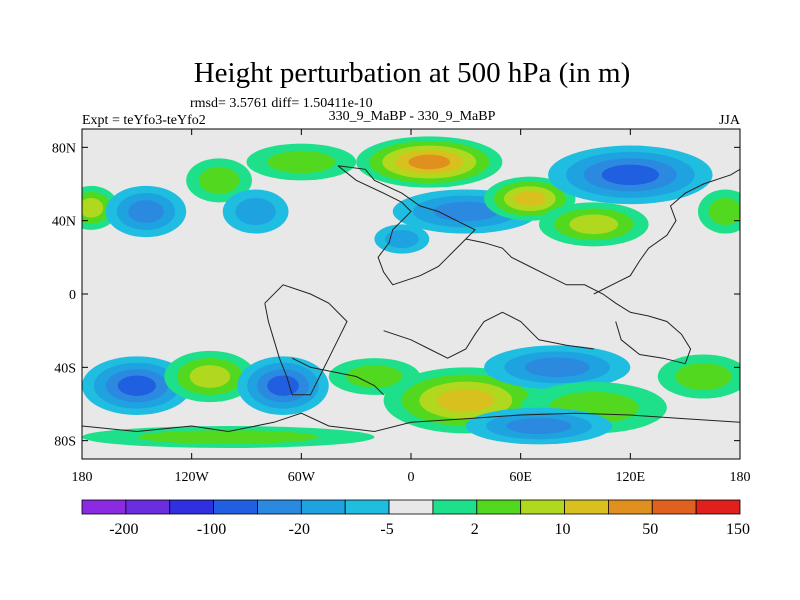 This screenshot has width=800, height=600. I want to click on colorbar-label-1: -100, so click(211, 529).